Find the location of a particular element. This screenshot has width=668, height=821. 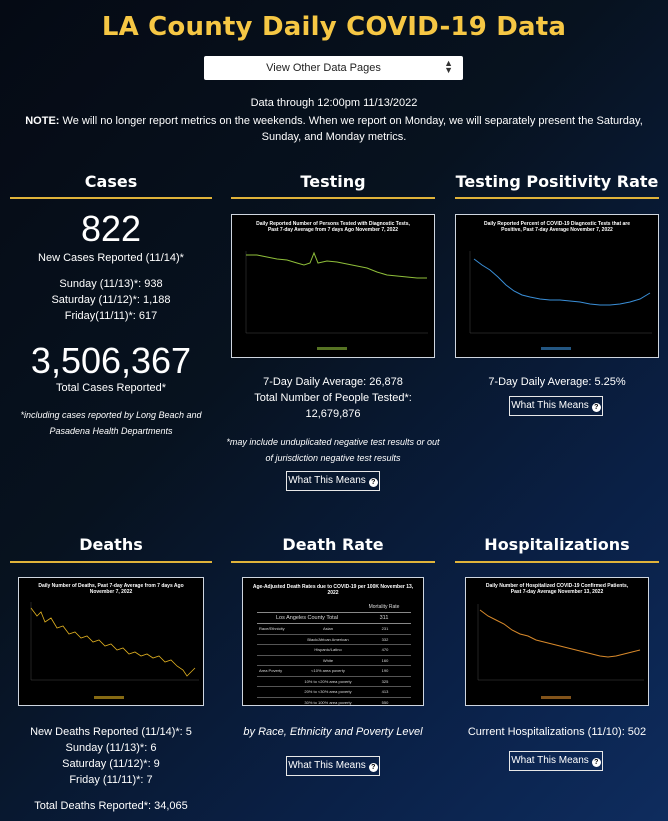

death-rate-heading: Death Rate is located at coordinates (333, 544).